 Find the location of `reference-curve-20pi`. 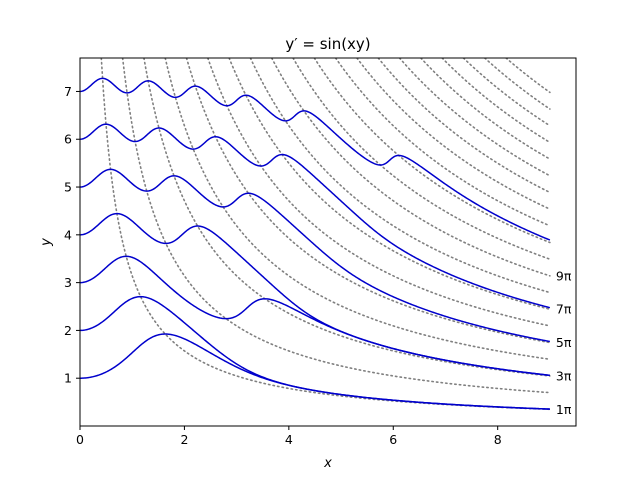

reference-curve-20pi is located at coordinates (528, 76).